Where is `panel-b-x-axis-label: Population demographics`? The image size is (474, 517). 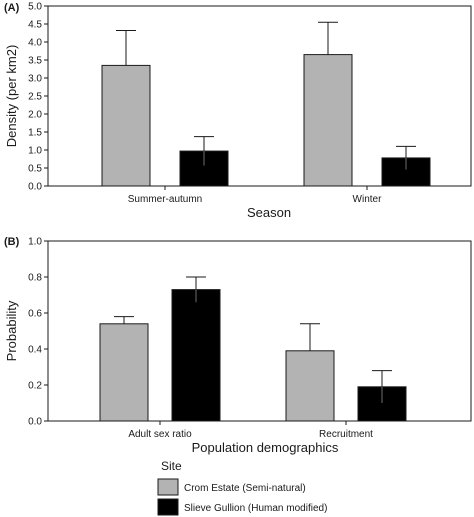
panel-b-x-axis-label: Population demographics is located at coordinates (265, 447).